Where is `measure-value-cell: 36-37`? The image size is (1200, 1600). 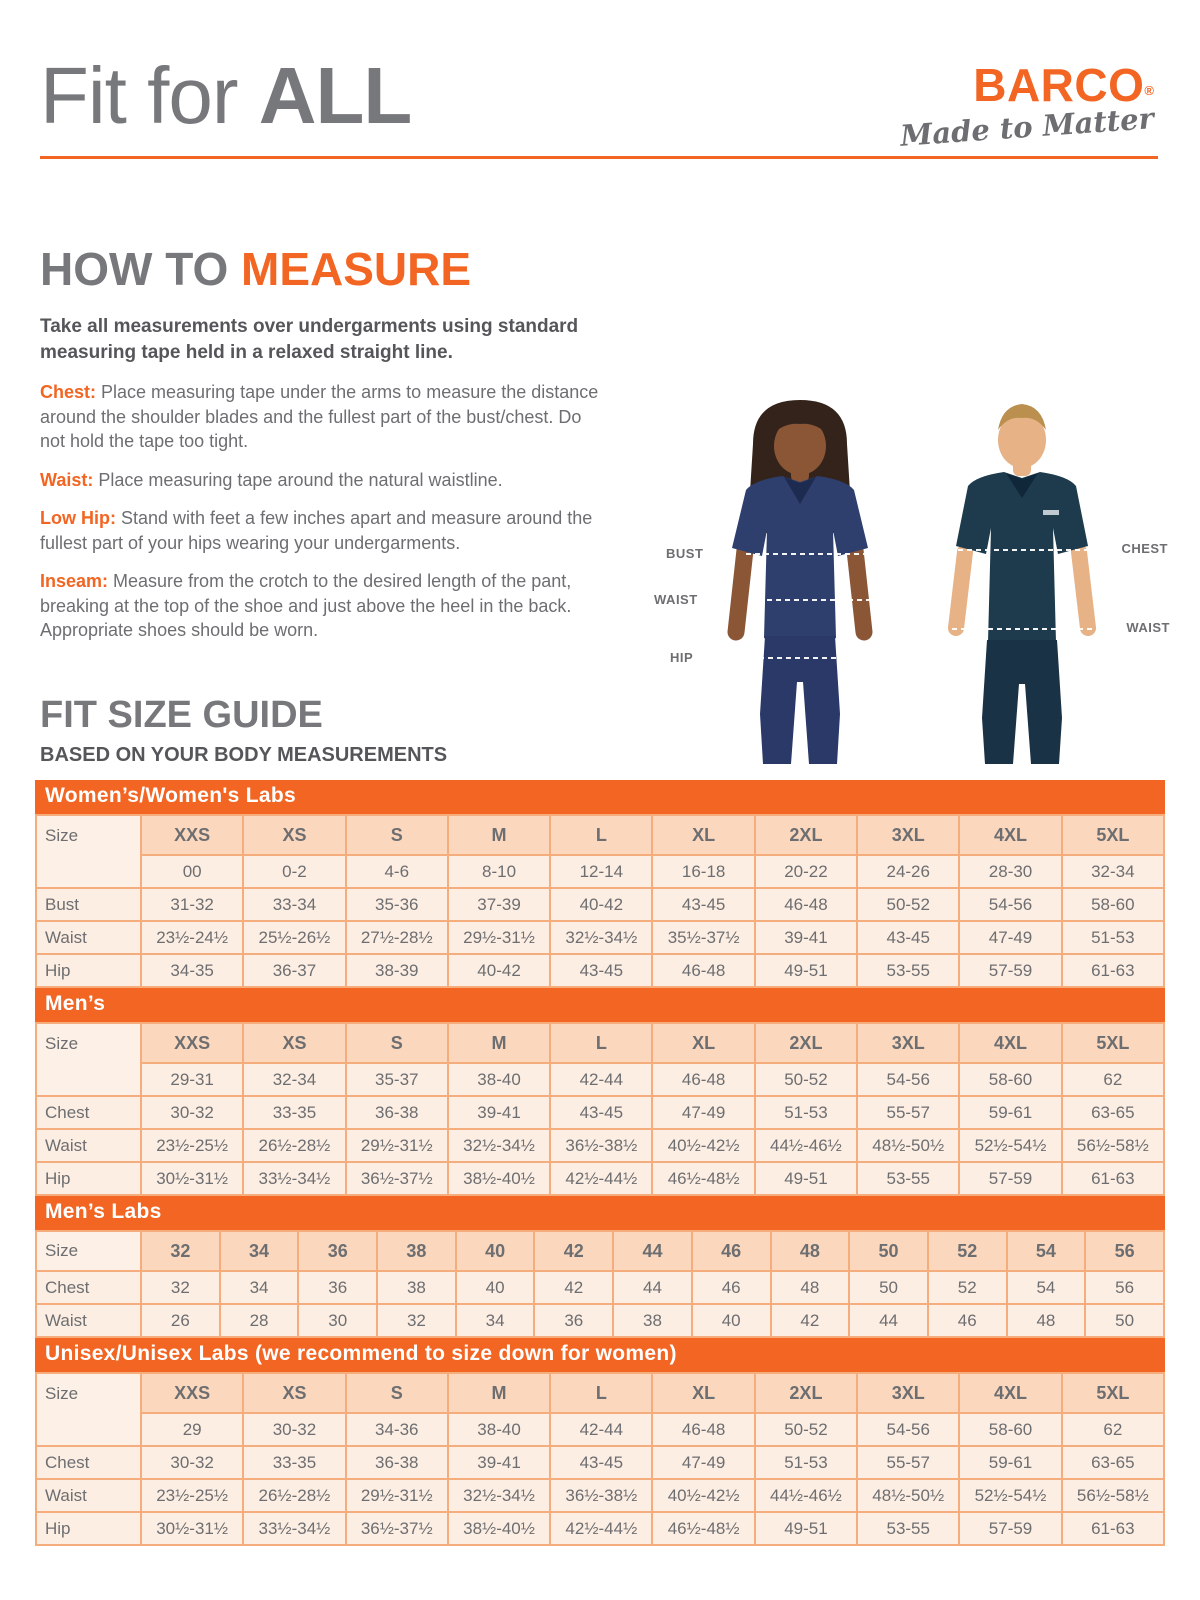 measure-value-cell: 36-37 is located at coordinates (294, 970).